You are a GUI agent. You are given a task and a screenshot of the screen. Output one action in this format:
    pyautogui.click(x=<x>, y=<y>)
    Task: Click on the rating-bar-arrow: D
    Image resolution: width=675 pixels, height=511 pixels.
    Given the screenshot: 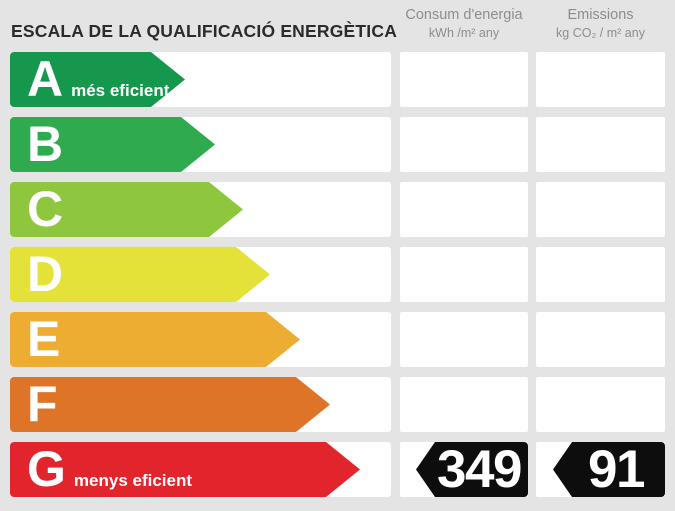 What is the action you would take?
    pyautogui.click(x=140, y=274)
    